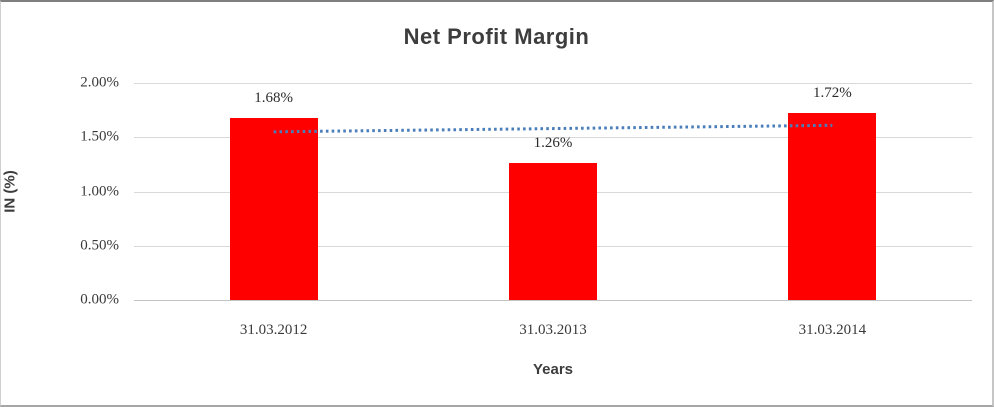 This screenshot has height=407, width=994. I want to click on y-tick-label: 0.00%, so click(99, 299).